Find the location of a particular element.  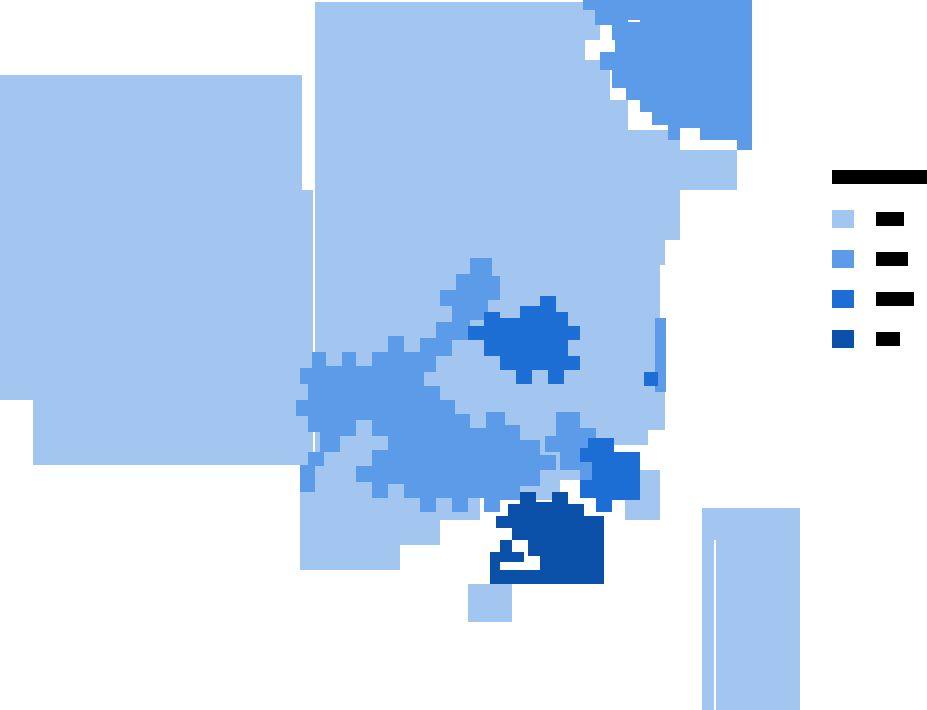

region-capital-south is located at coordinates (547, 538).